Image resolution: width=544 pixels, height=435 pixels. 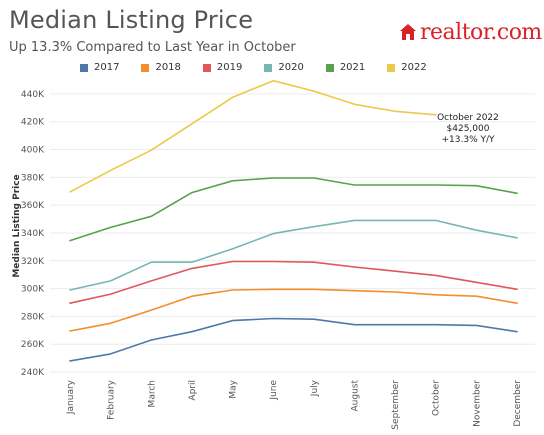 What do you see at coordinates (33, 317) in the screenshot?
I see `y-tick-label: 280K` at bounding box center [33, 317].